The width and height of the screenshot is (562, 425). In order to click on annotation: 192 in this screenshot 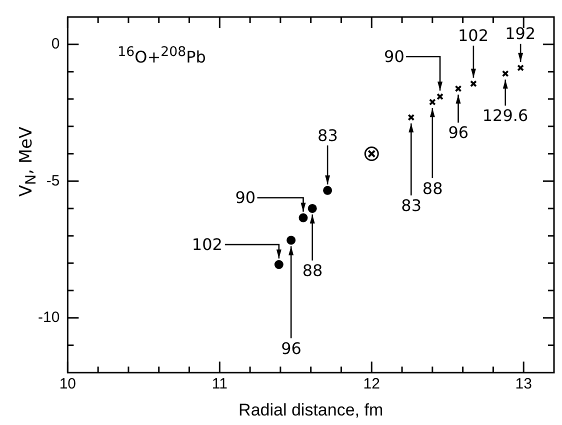, I will do `click(520, 34)`.